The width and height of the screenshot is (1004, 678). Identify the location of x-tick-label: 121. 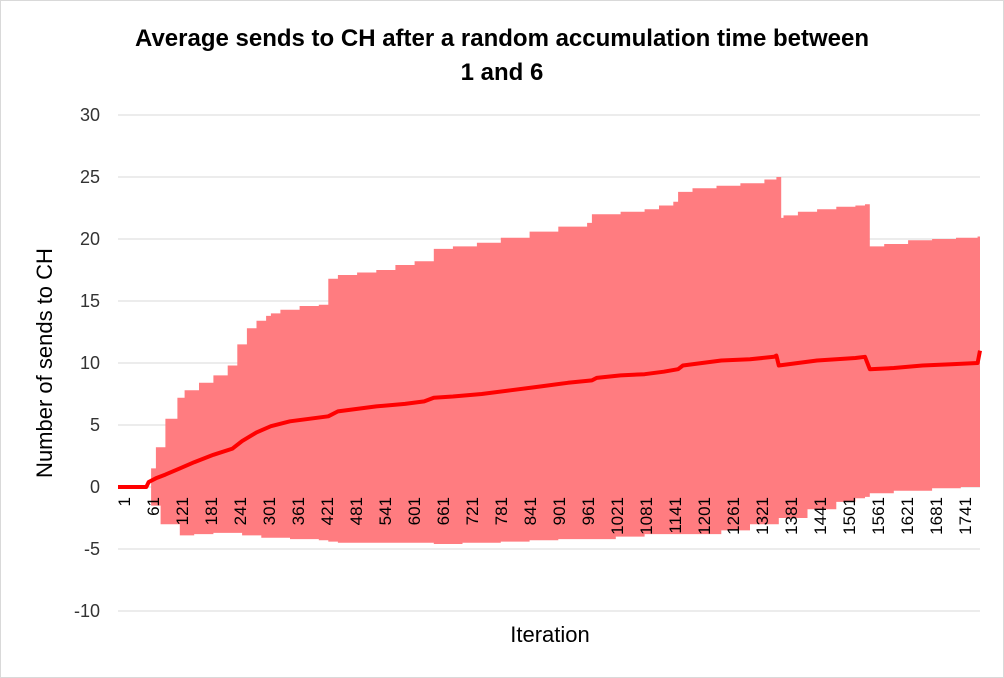
(182, 511).